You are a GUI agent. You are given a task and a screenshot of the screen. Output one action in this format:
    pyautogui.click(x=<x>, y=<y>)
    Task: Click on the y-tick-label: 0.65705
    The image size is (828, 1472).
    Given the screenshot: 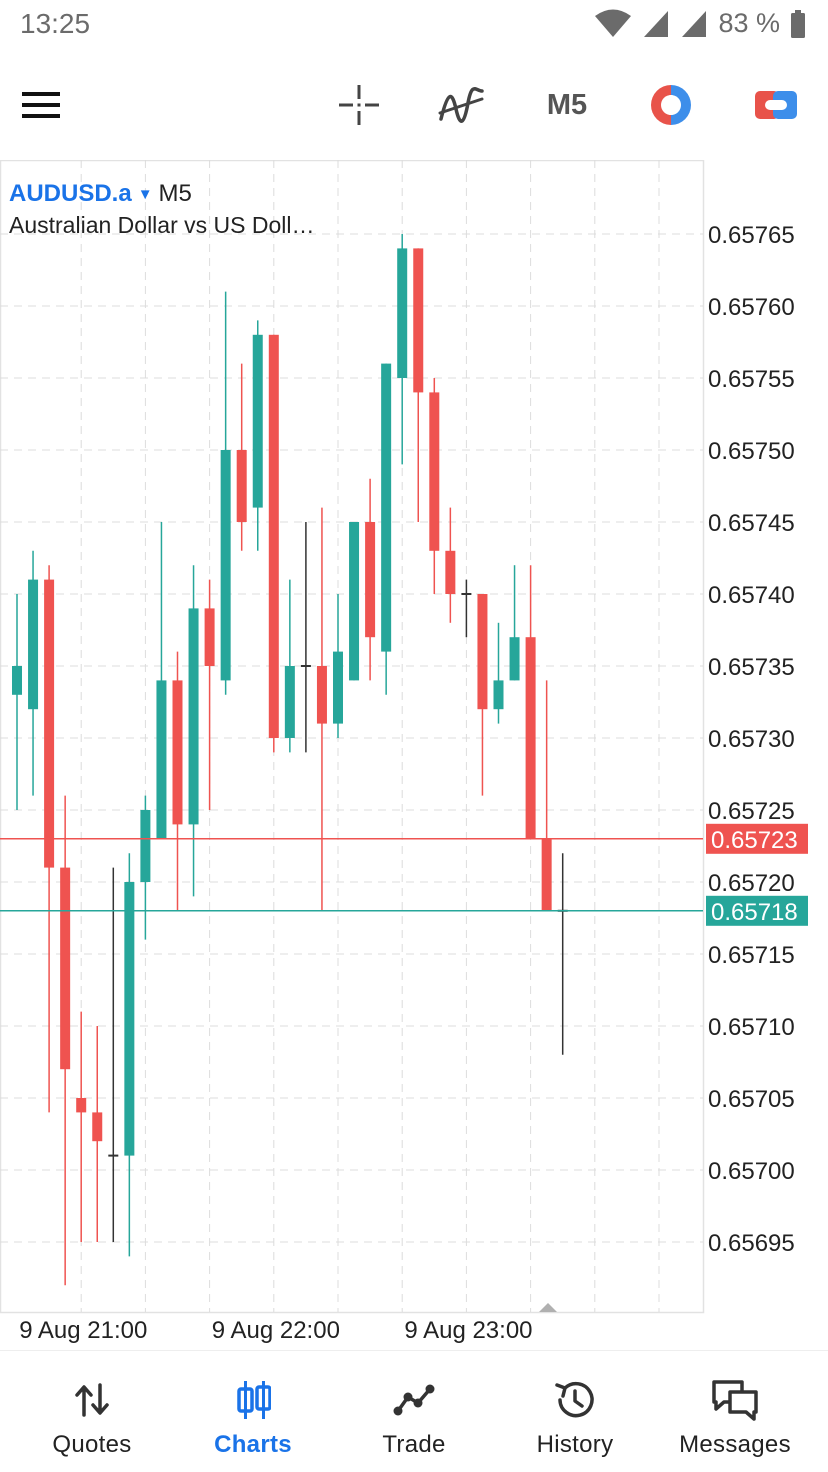 What is the action you would take?
    pyautogui.click(x=751, y=1099)
    